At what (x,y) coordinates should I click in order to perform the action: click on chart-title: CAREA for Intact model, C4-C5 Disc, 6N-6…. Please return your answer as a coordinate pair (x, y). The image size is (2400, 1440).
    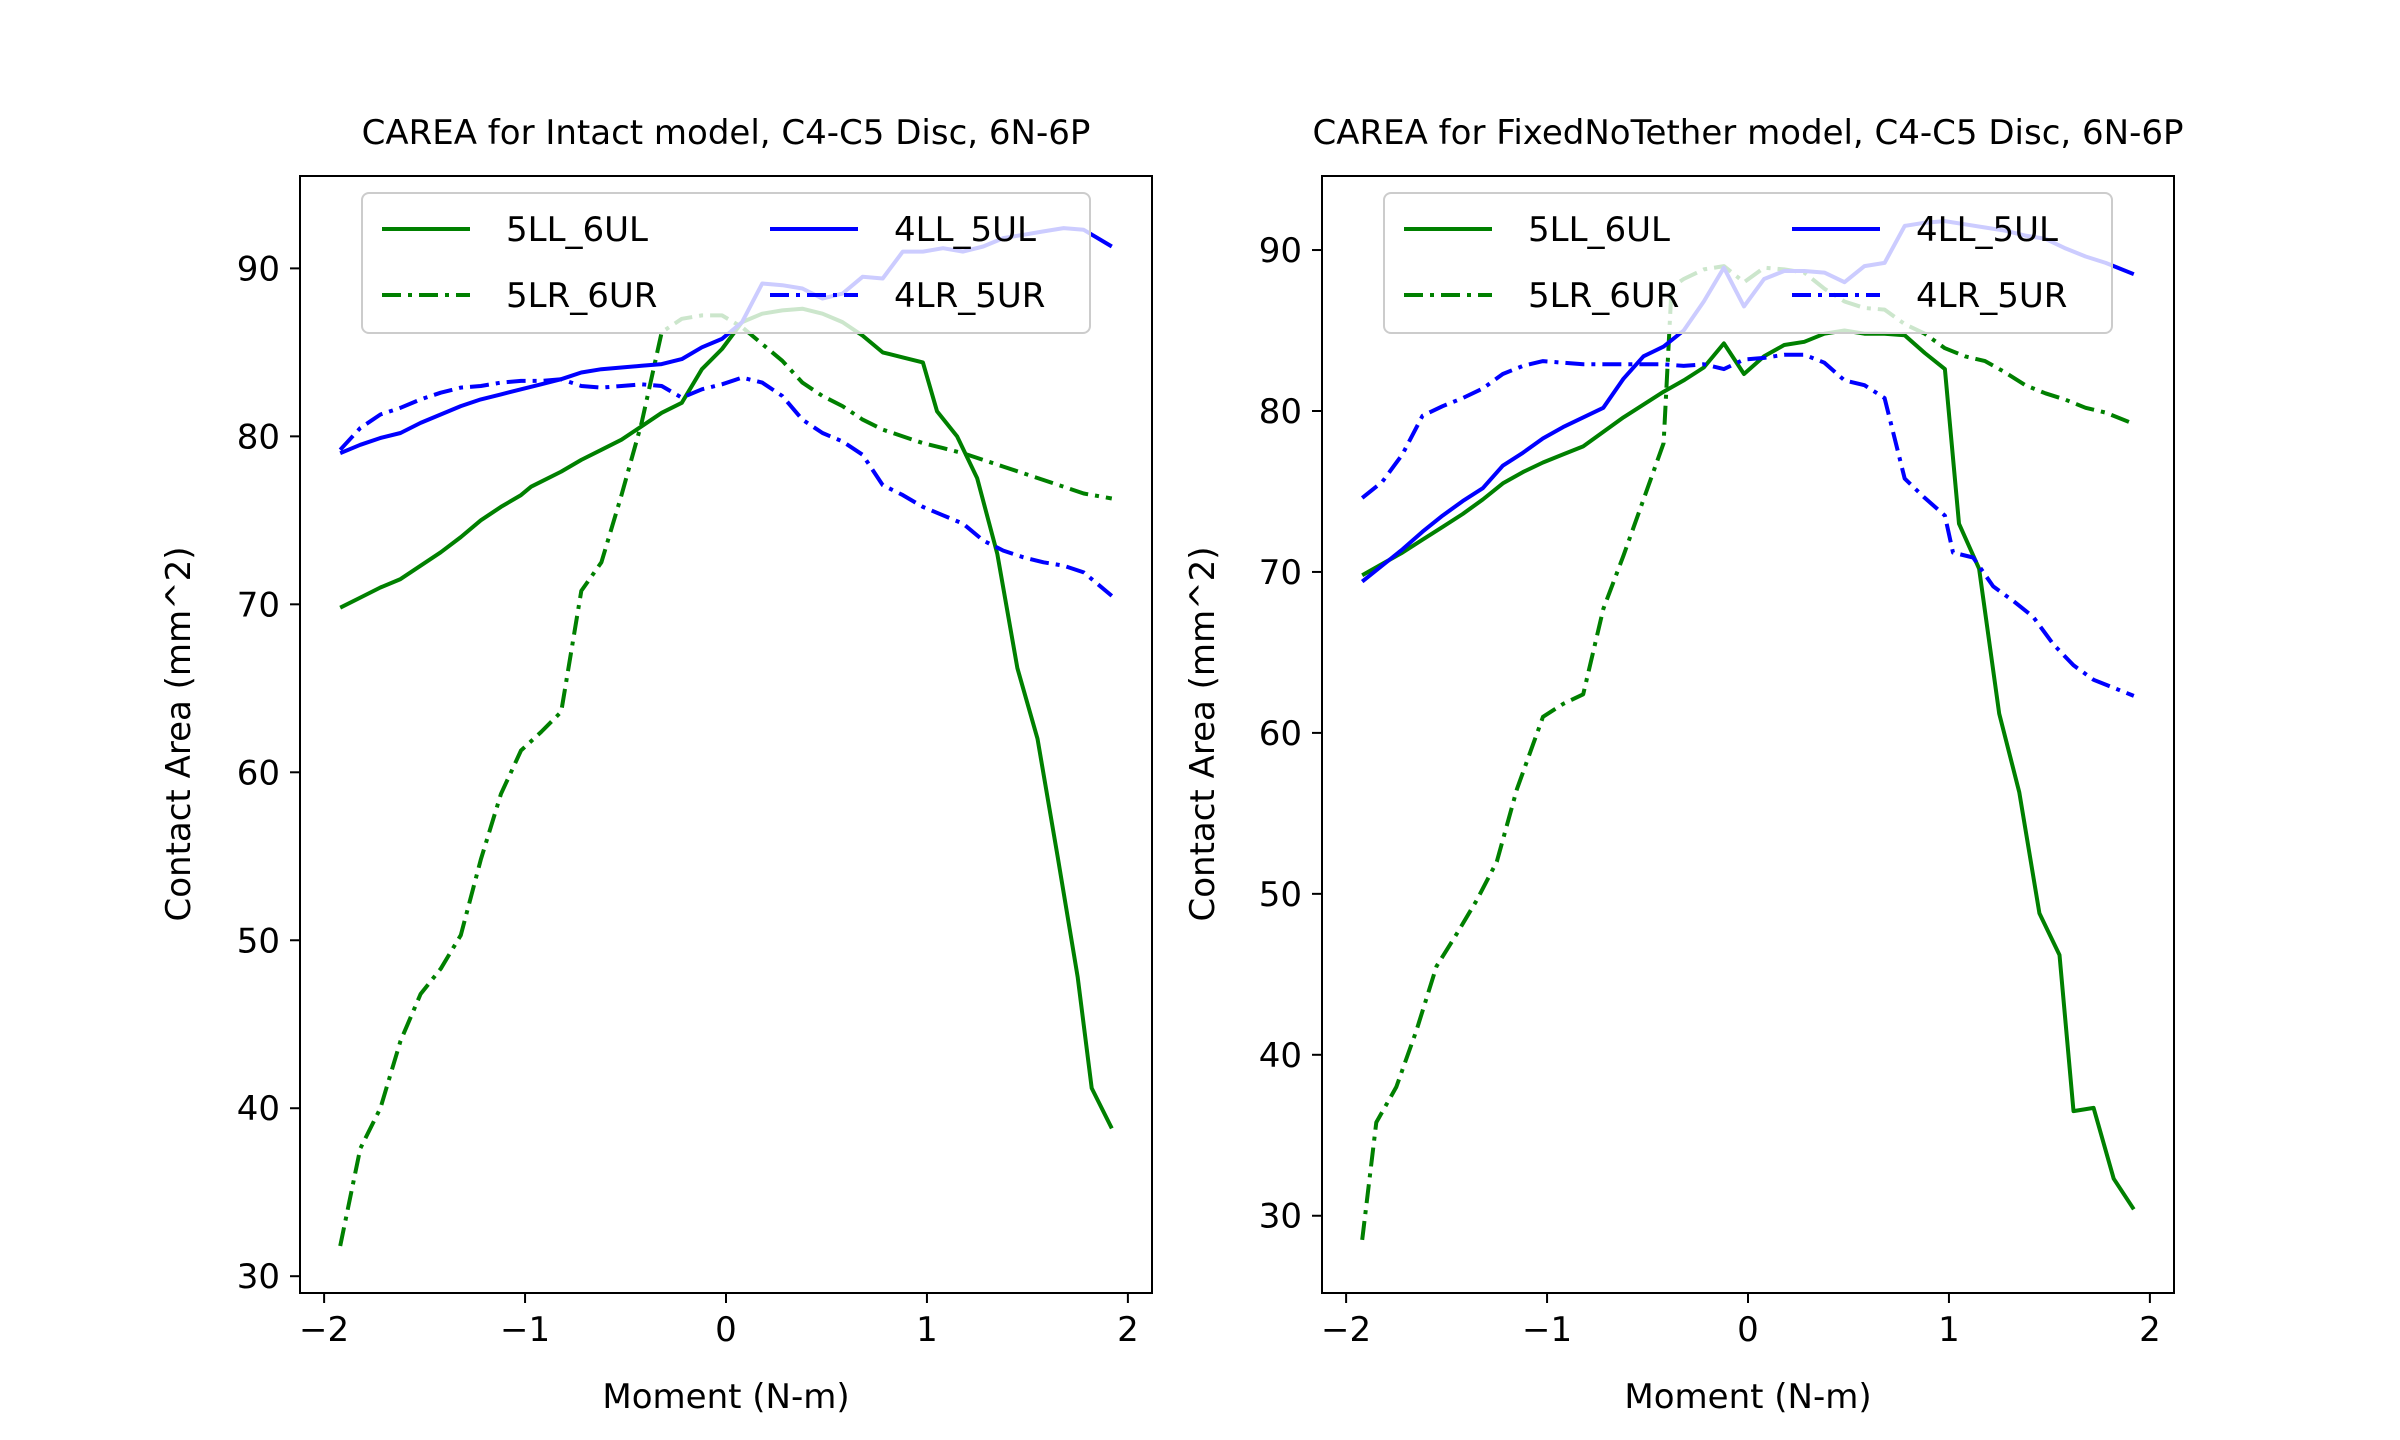
    Looking at the image, I should click on (726, 133).